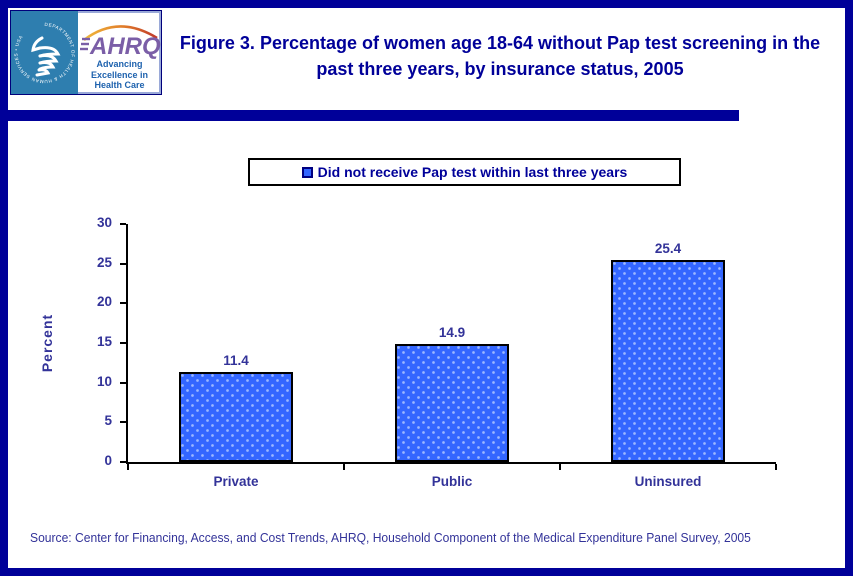 This screenshot has height=576, width=853. What do you see at coordinates (369, 115) in the screenshot?
I see `header-divider-bar` at bounding box center [369, 115].